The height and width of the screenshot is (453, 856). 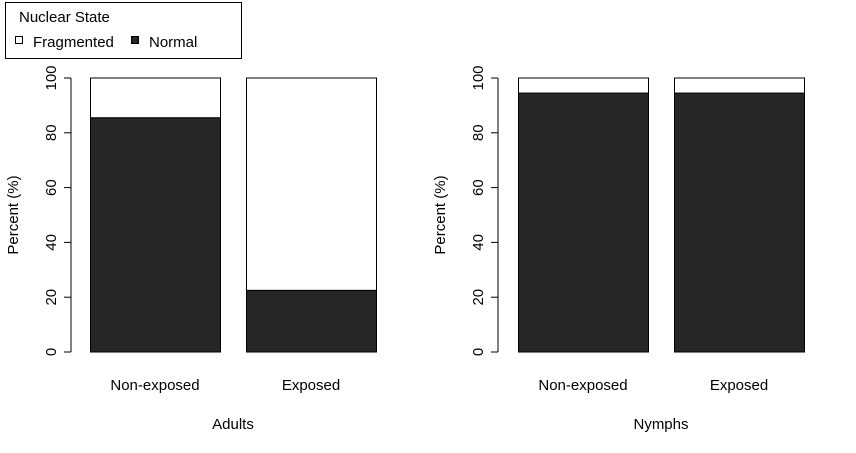 I want to click on legend-label-fragmented: Fragmented, so click(x=73, y=42).